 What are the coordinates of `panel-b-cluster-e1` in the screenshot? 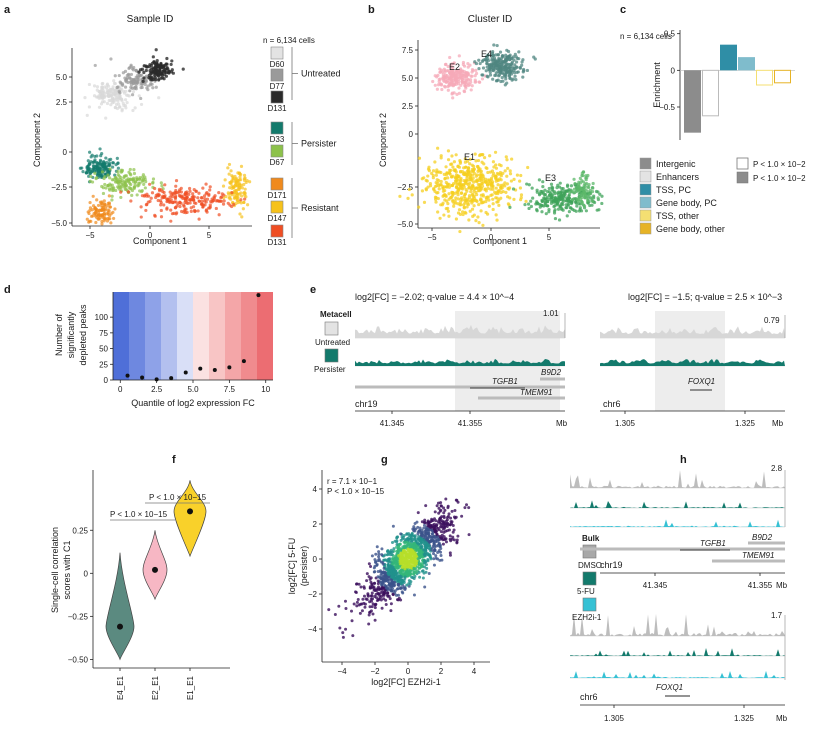 It's located at (464, 190).